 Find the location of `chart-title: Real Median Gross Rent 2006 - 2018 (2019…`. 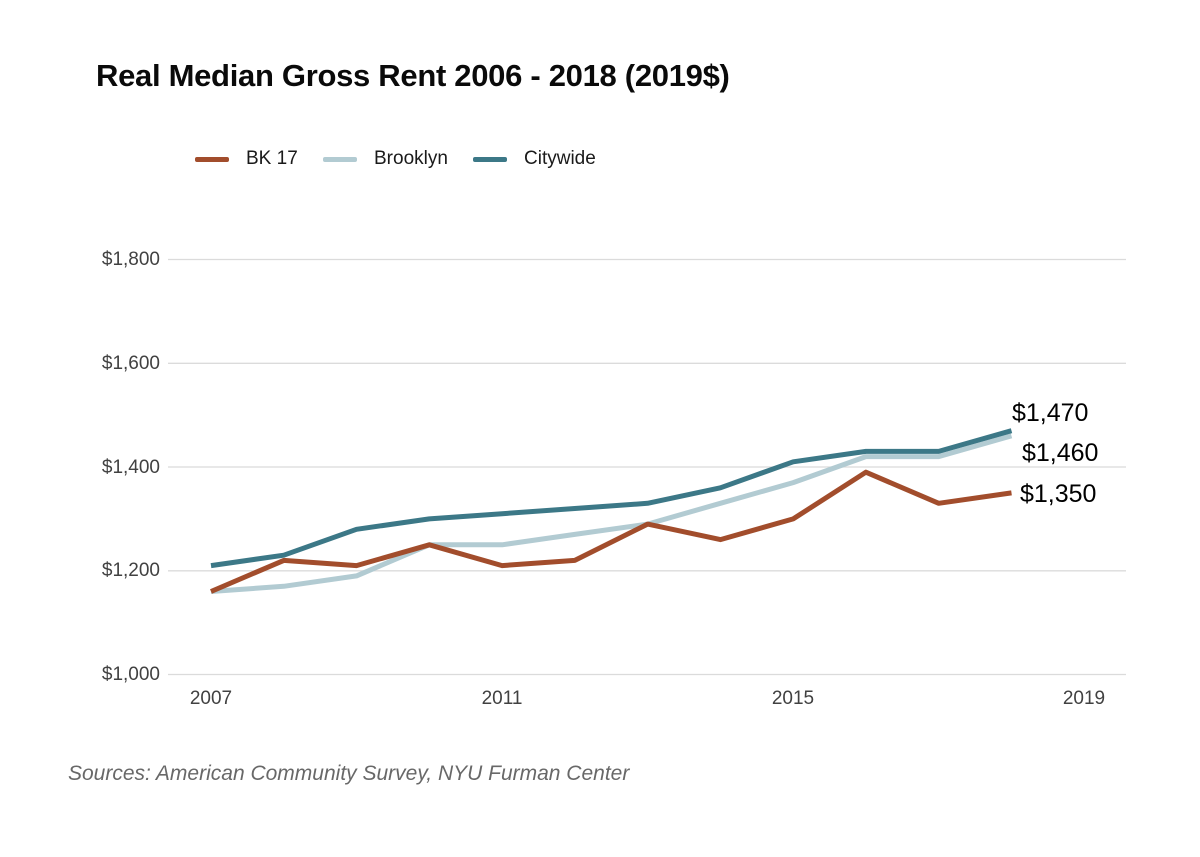

chart-title: Real Median Gross Rent 2006 - 2018 (2019… is located at coordinates (413, 75).